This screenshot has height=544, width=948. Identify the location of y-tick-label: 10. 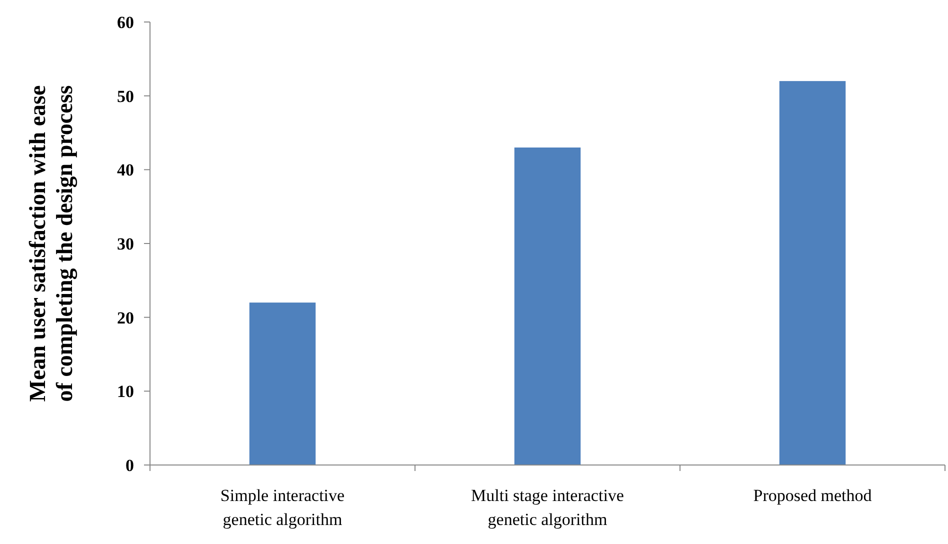
(125, 392).